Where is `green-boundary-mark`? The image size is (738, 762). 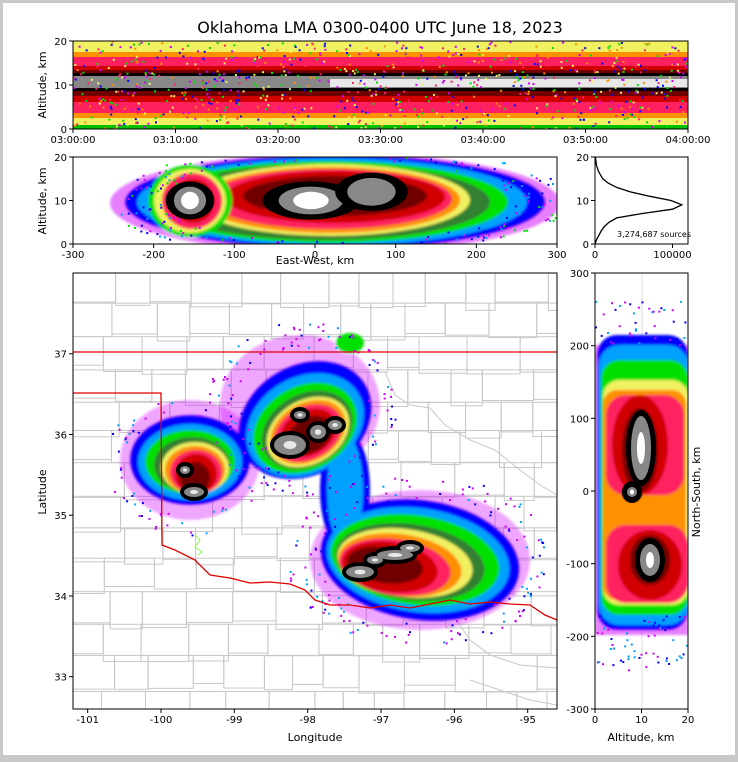 green-boundary-mark is located at coordinates (198, 545).